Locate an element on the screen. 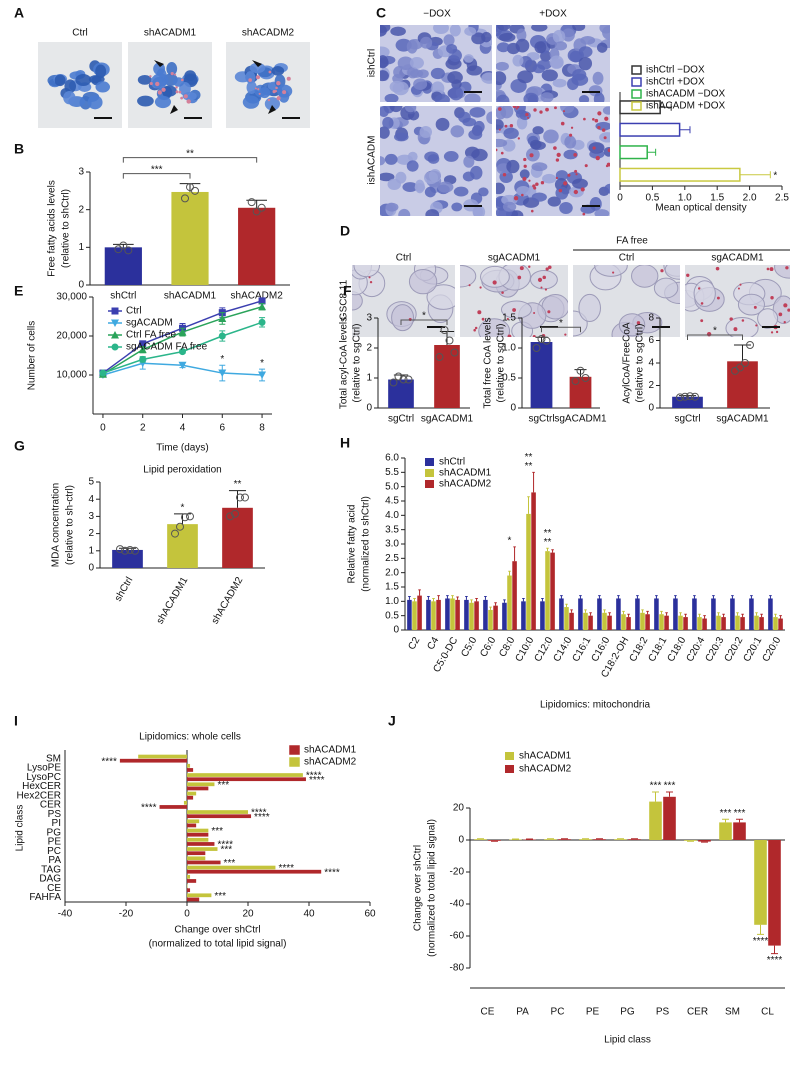 This screenshot has height=1066, width=796. legend-label: sgACADM is located at coordinates (149, 323).